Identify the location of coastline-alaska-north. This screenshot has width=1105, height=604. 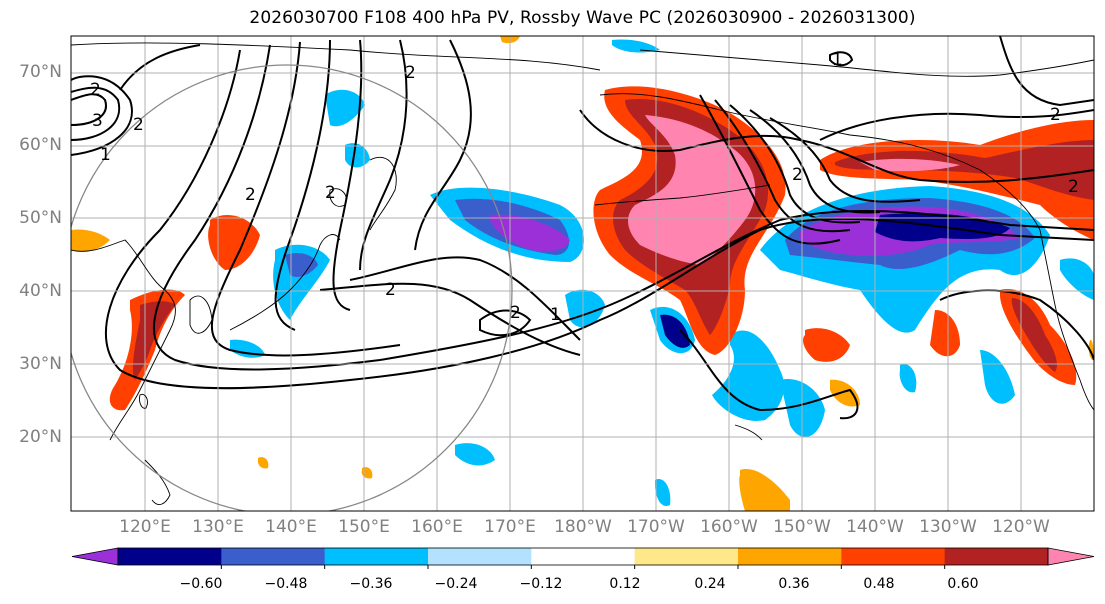
(866, 63).